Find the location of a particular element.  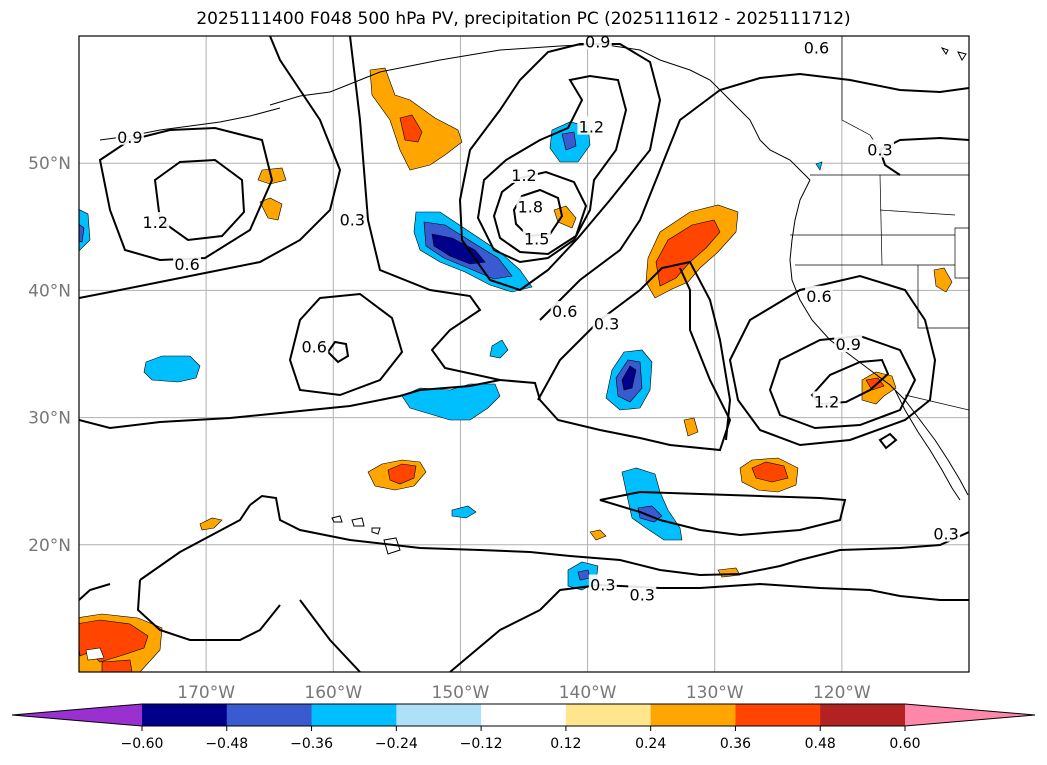

pv-contour-0.9-small-loop is located at coordinates (888, 441).